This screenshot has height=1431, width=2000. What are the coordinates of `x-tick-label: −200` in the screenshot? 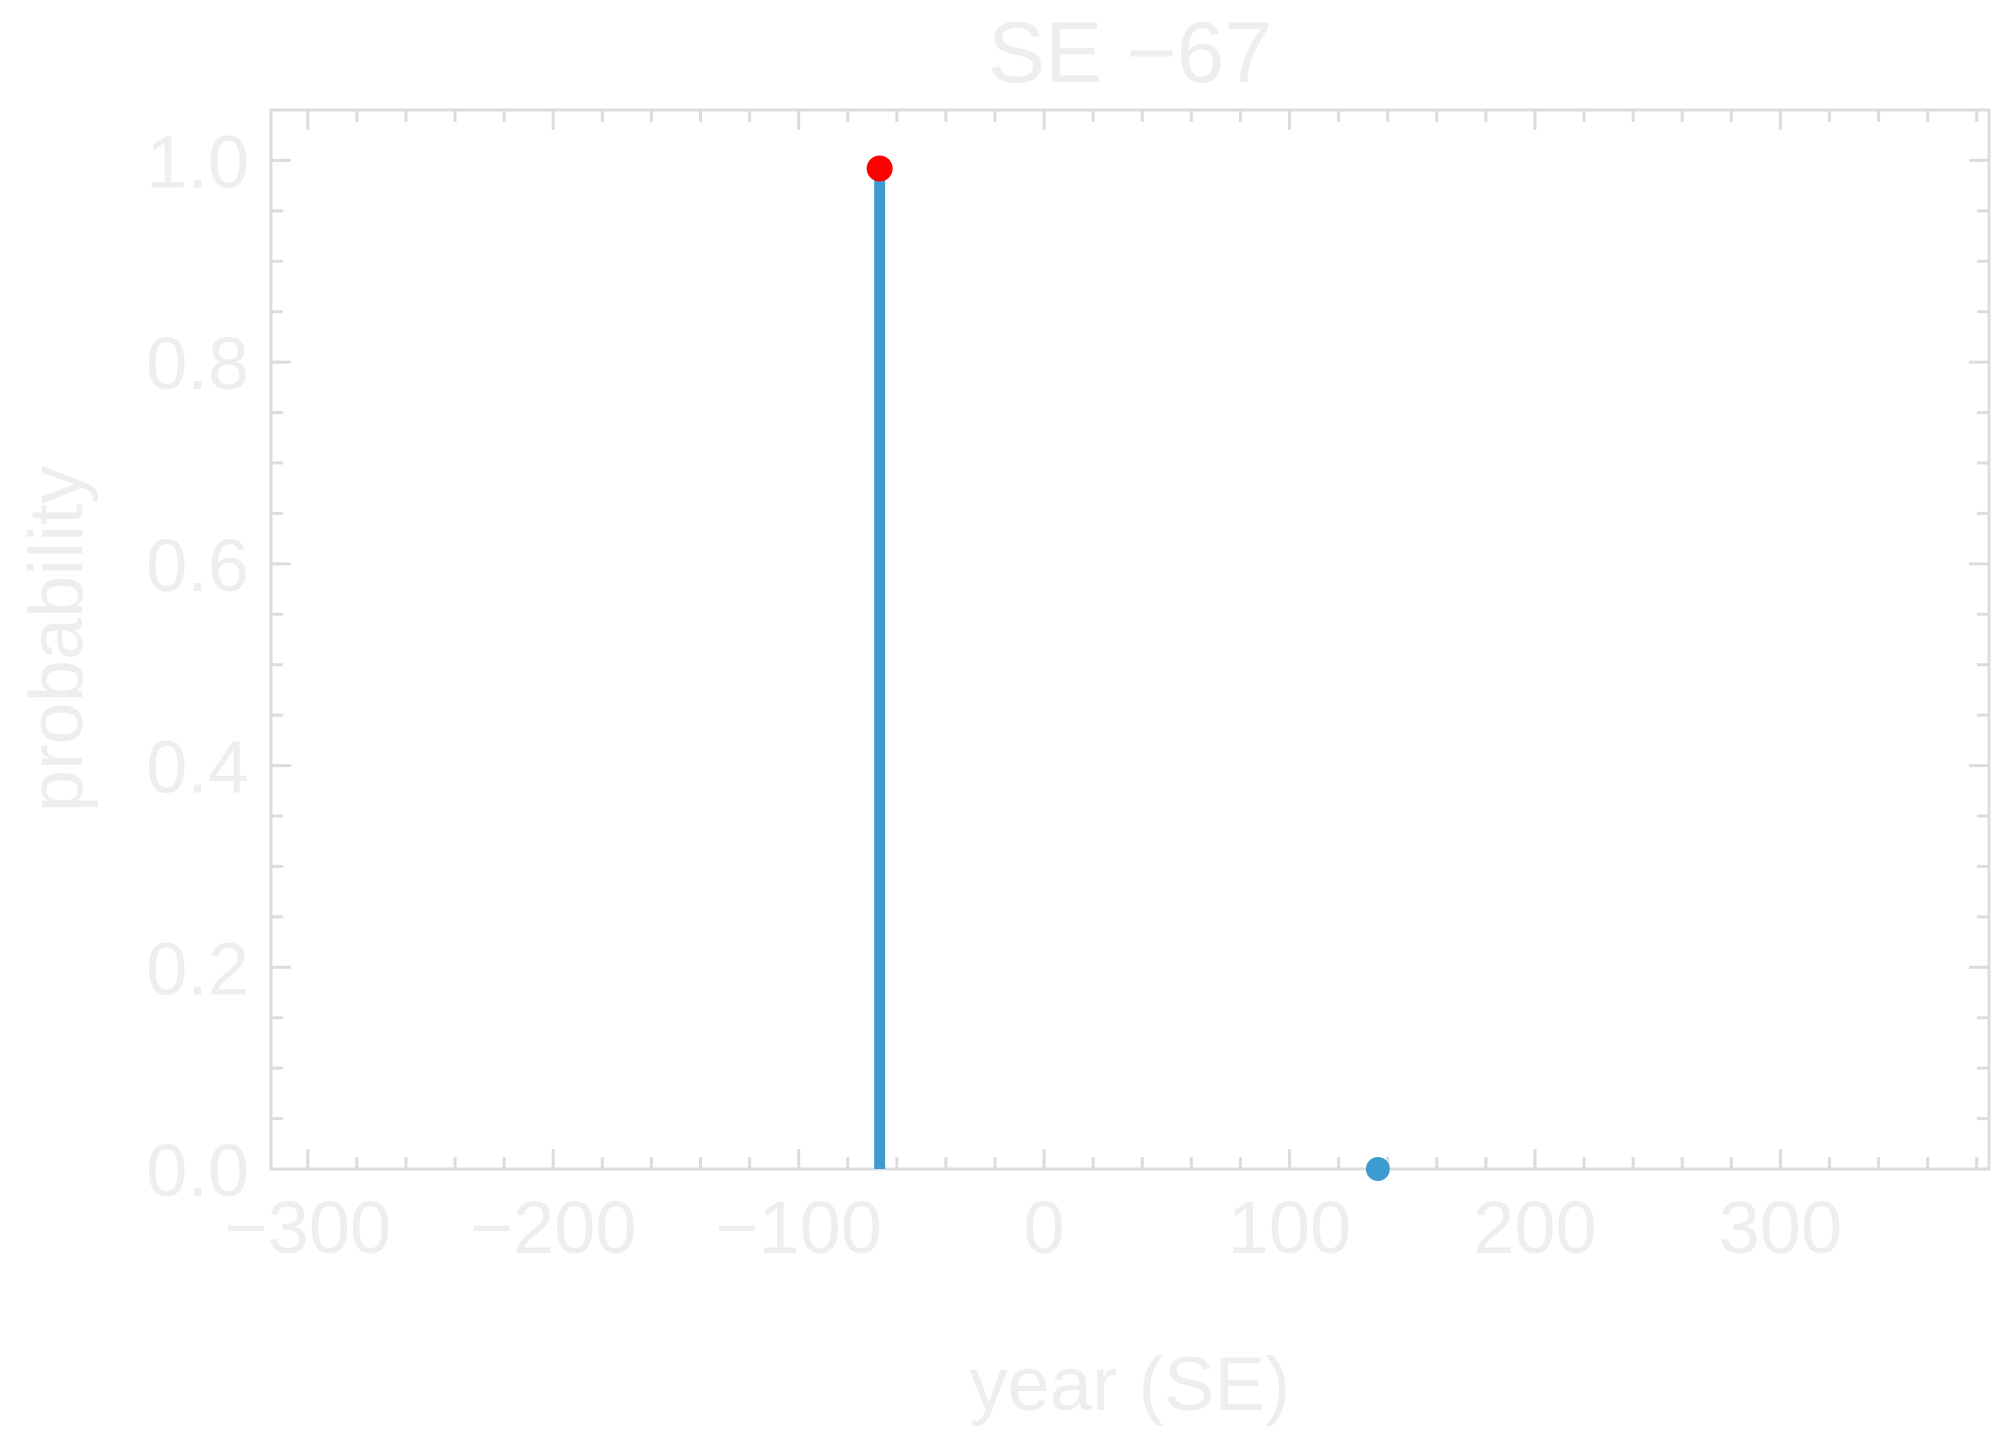 It's located at (553, 1227).